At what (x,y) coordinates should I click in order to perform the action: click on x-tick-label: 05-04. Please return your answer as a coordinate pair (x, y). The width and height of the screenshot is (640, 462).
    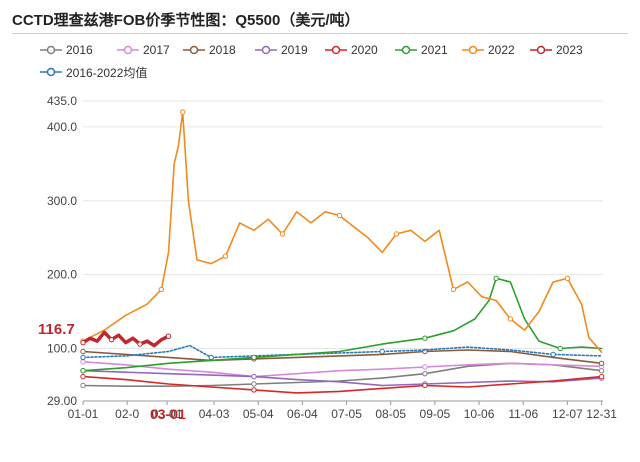
    Looking at the image, I should click on (258, 414).